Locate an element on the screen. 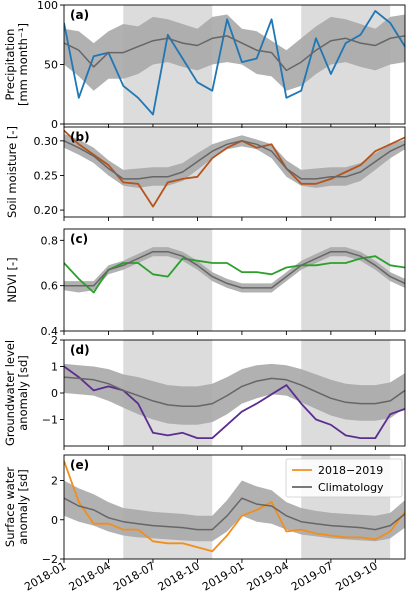 This screenshot has width=410, height=606. x-tick-label: 2018-04 is located at coordinates (90, 576).